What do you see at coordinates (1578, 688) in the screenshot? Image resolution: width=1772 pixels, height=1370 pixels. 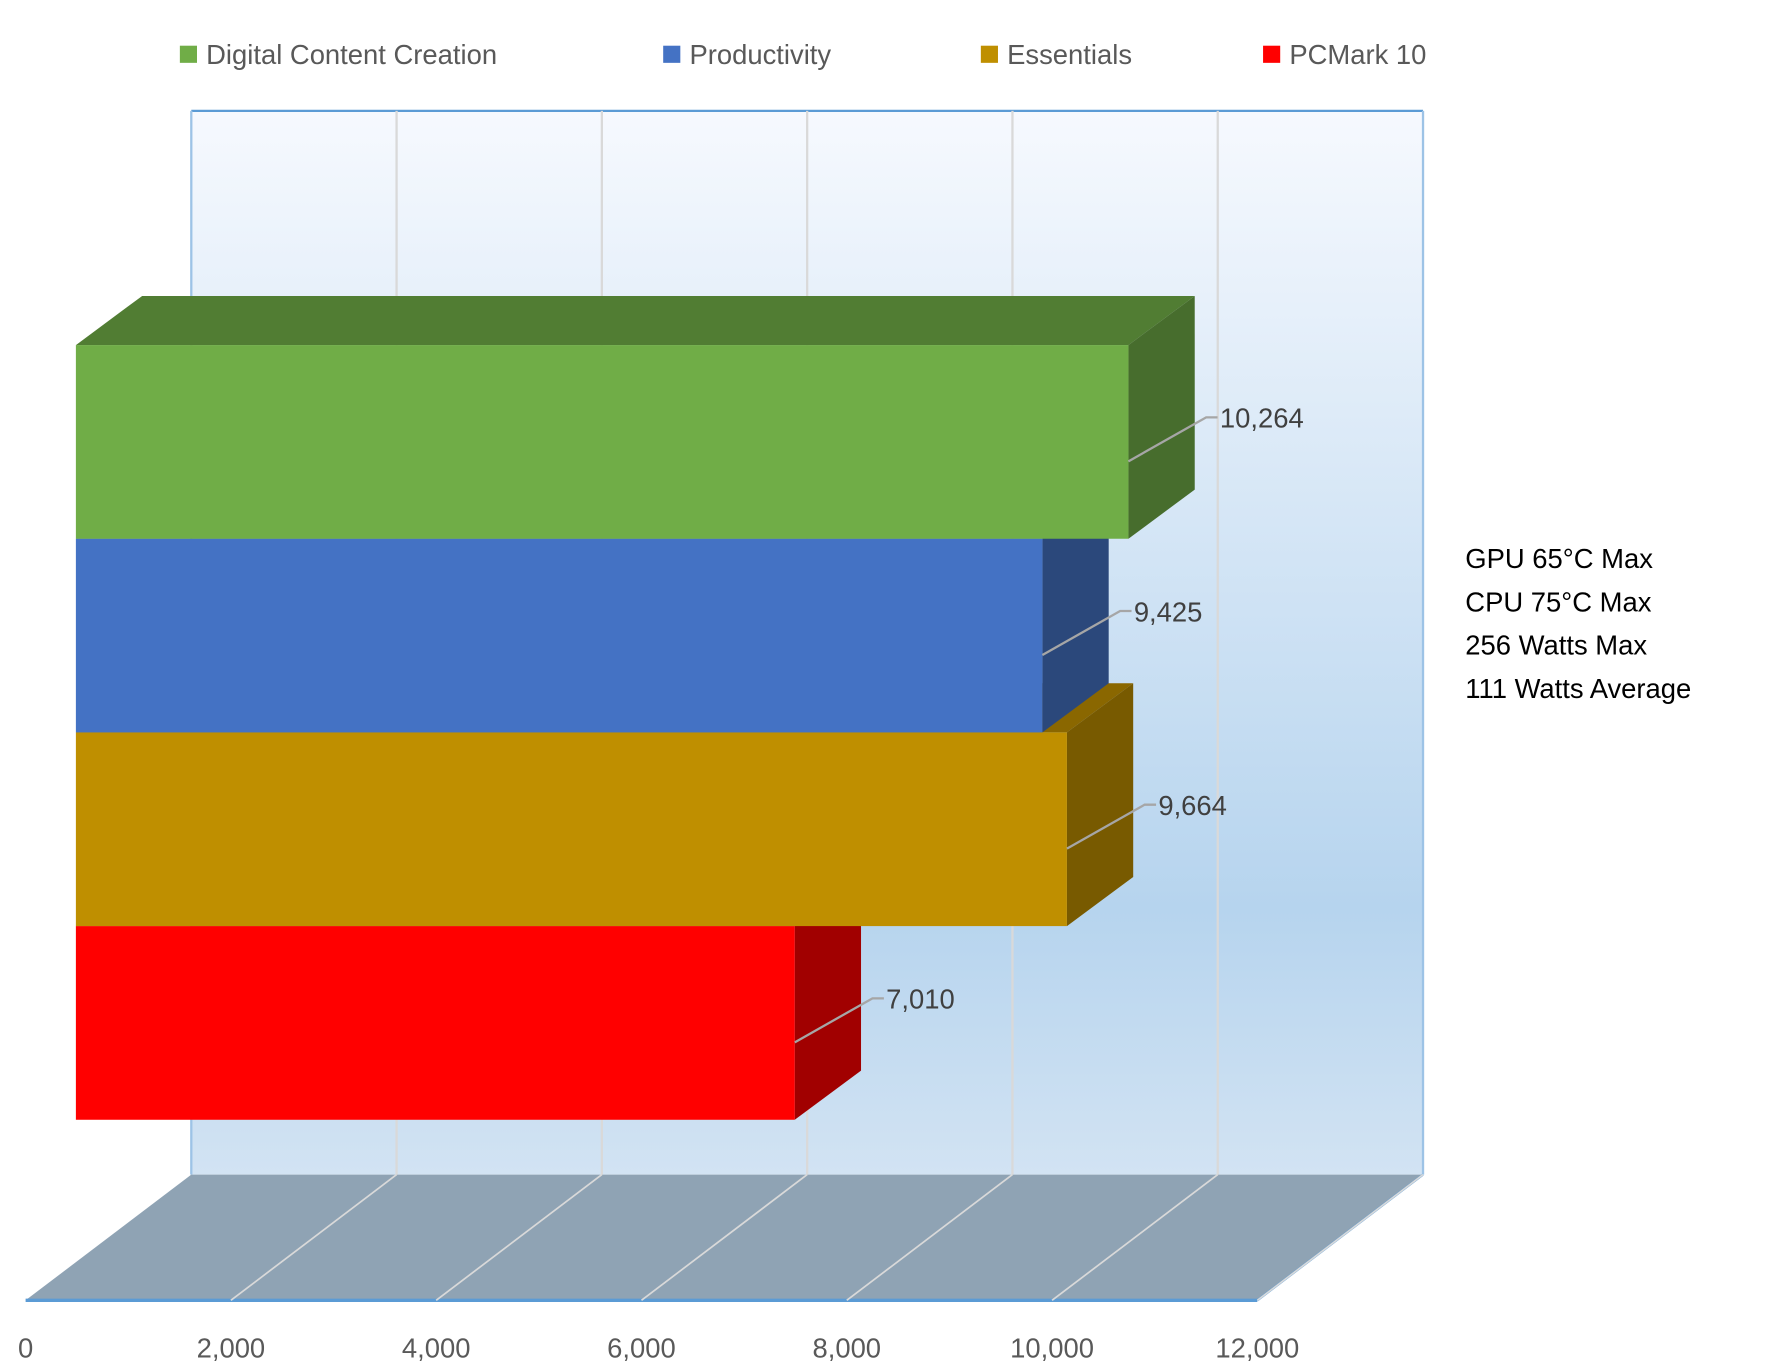 I see `annotation-line: 111 Watts Average` at bounding box center [1578, 688].